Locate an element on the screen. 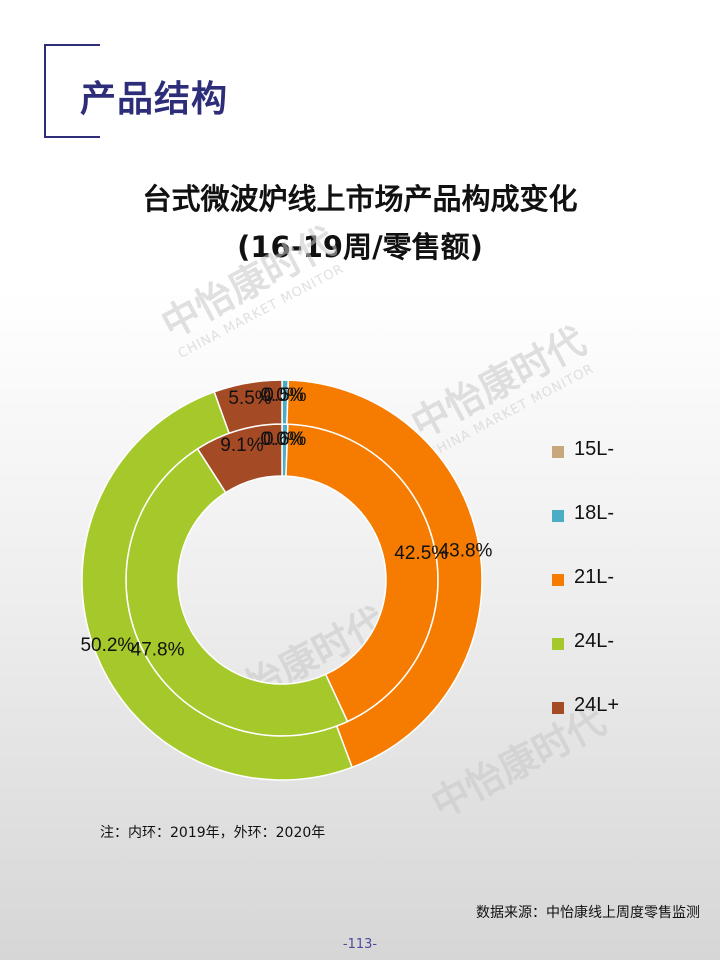  legend-label: 15L- is located at coordinates (594, 449).